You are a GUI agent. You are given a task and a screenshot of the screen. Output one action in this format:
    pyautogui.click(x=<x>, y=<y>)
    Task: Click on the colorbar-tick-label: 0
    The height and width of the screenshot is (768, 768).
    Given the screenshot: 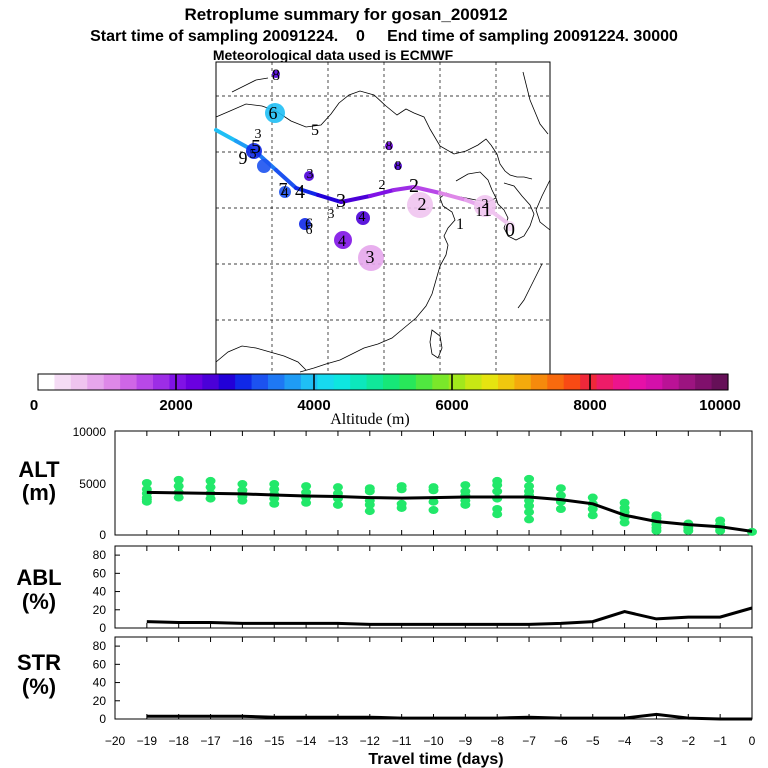 What is the action you would take?
    pyautogui.click(x=34, y=405)
    